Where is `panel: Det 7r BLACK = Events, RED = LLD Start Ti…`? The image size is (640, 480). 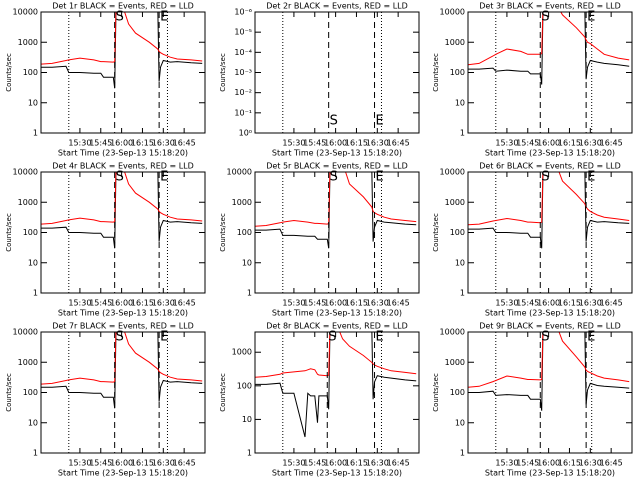
panel: Det 7r BLACK = Events, RED = LLD Start Ti… is located at coordinates (105, 400).